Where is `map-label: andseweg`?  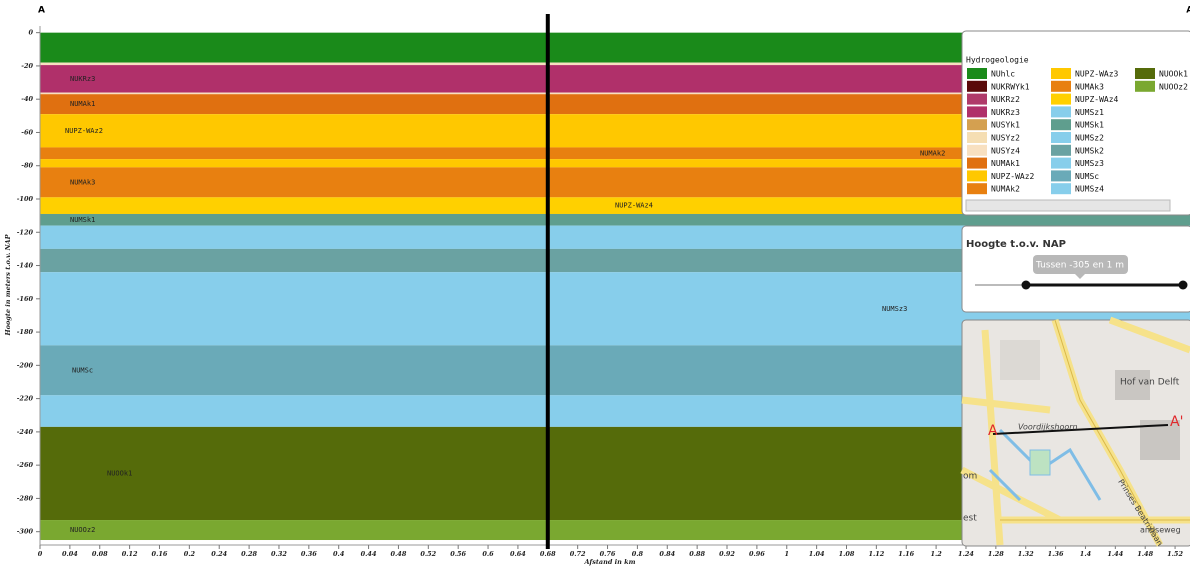 map-label: andseweg is located at coordinates (1160, 530).